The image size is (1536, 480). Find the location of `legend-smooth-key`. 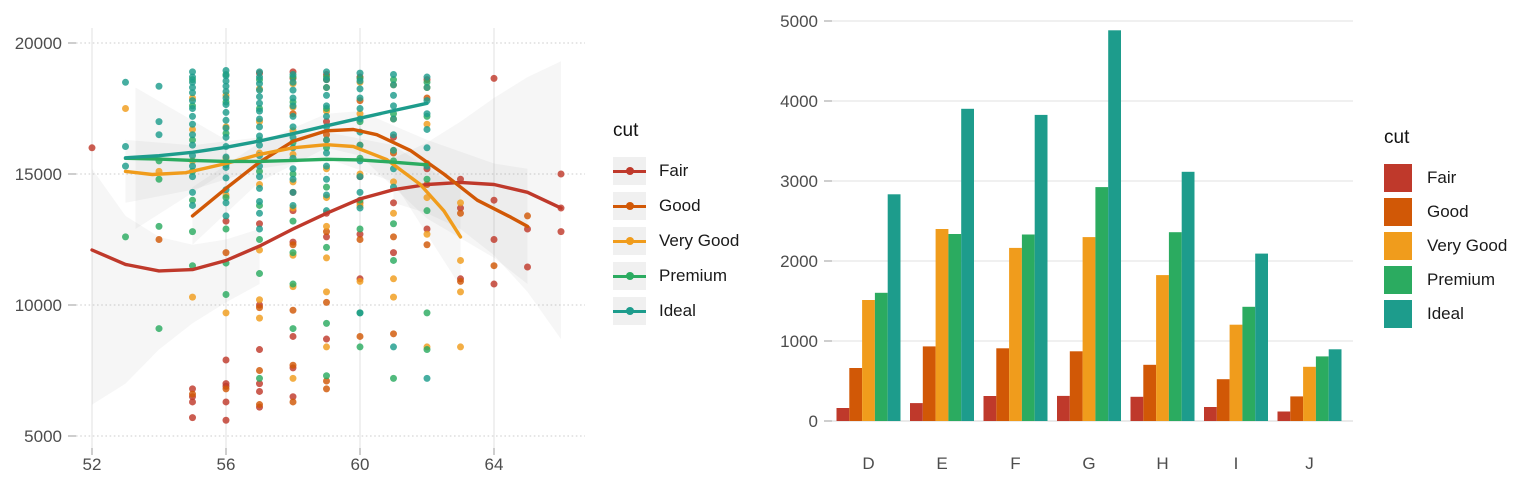

legend-smooth-key is located at coordinates (629, 276).